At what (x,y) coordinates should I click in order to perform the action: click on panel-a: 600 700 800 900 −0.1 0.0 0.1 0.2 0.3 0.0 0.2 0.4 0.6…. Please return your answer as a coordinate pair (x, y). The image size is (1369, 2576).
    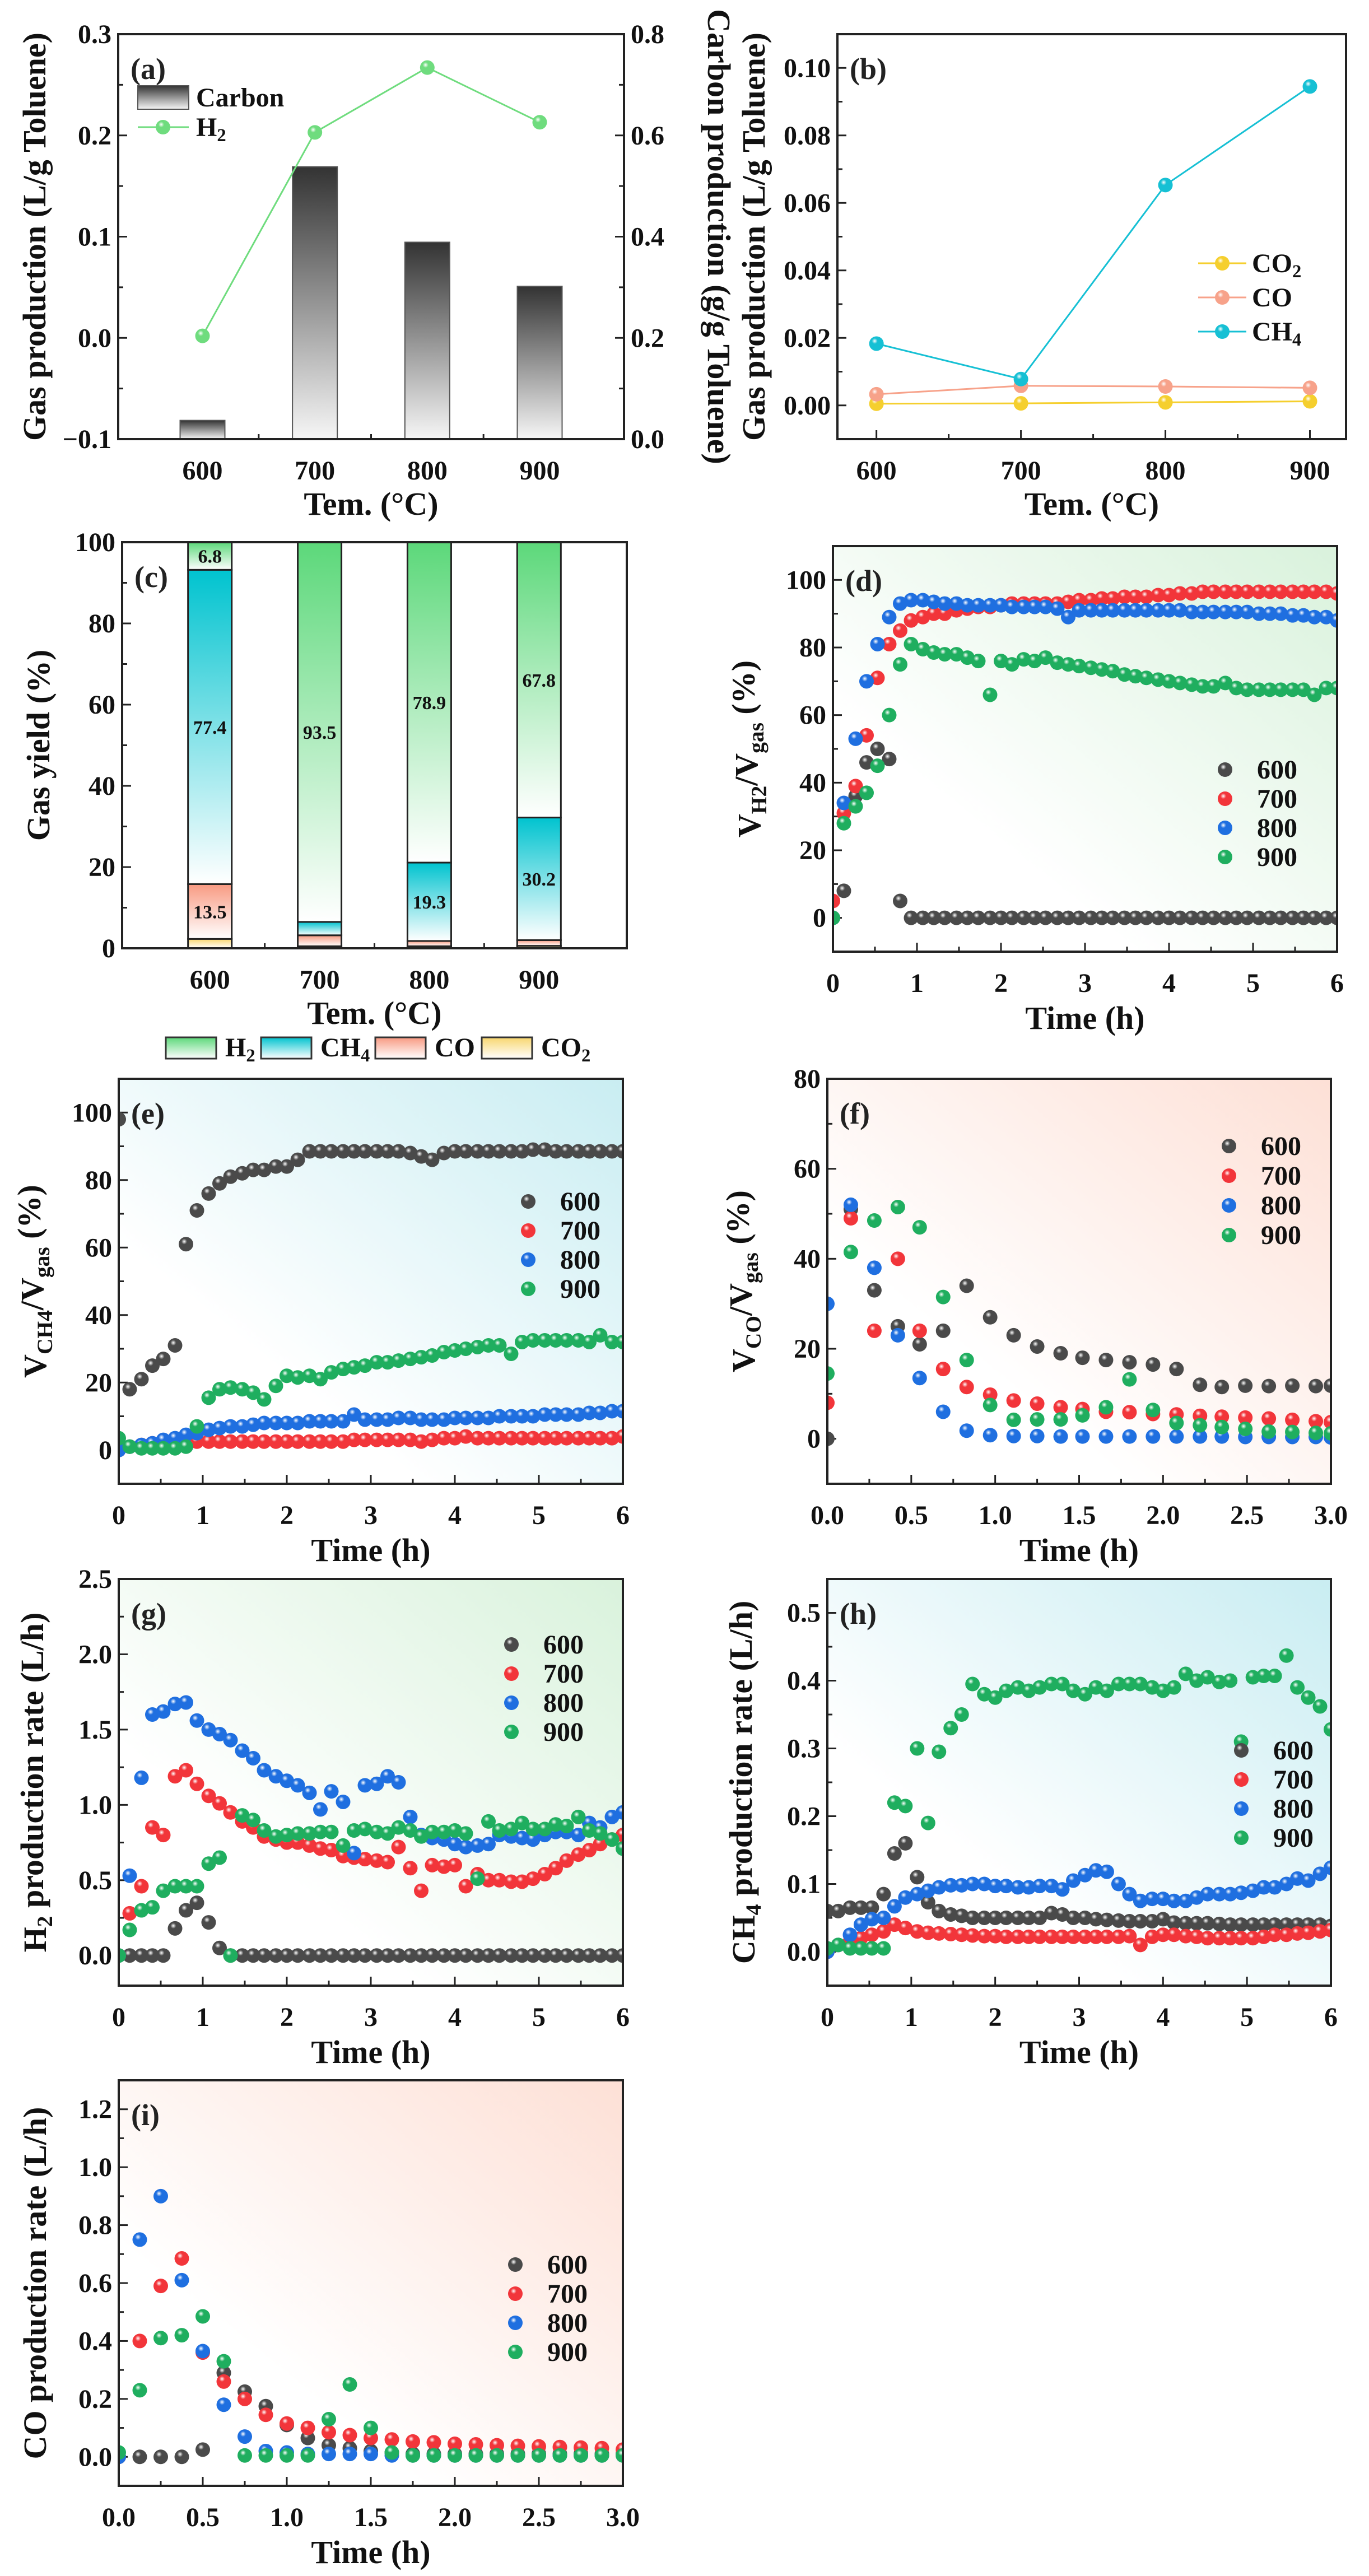
    Looking at the image, I should click on (376, 265).